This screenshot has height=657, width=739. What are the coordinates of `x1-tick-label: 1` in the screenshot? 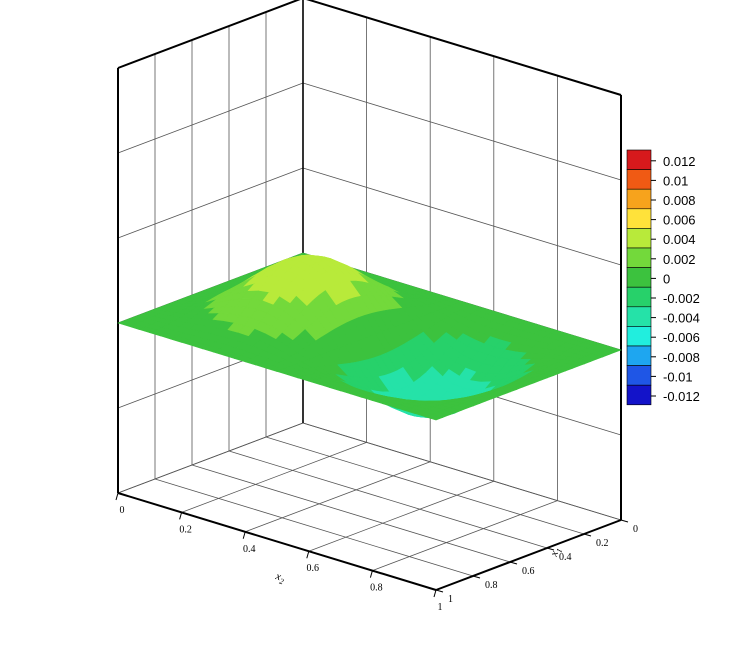 It's located at (450, 599).